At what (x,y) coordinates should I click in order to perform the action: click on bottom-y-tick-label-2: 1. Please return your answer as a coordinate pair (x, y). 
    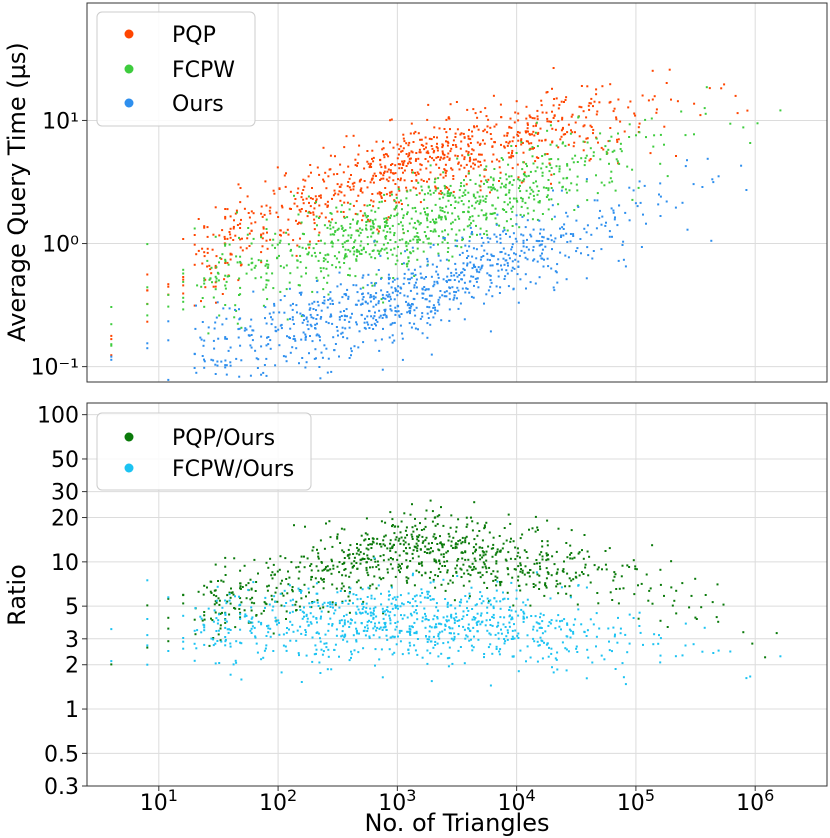
    Looking at the image, I should click on (72, 710).